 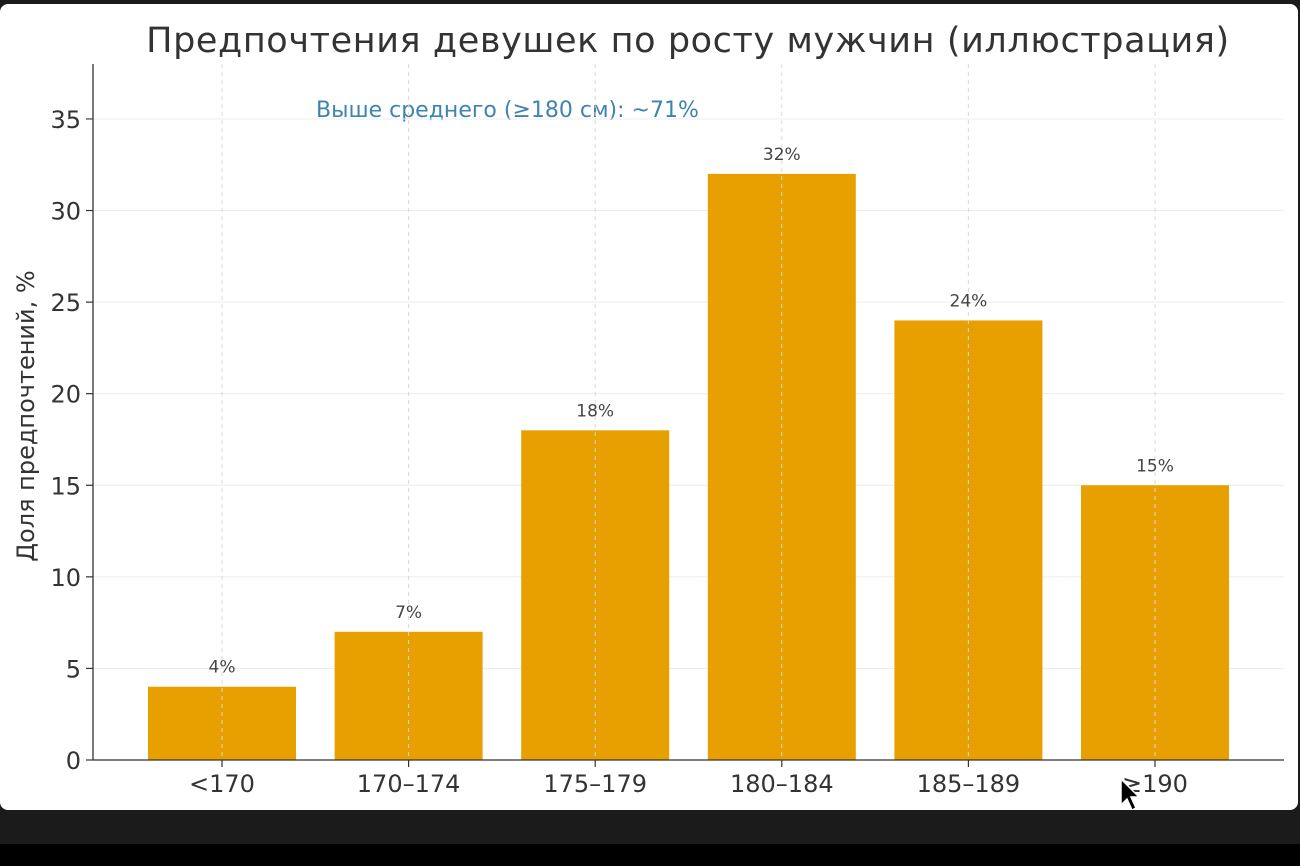 I want to click on y-tick-label: 5, so click(x=73, y=669).